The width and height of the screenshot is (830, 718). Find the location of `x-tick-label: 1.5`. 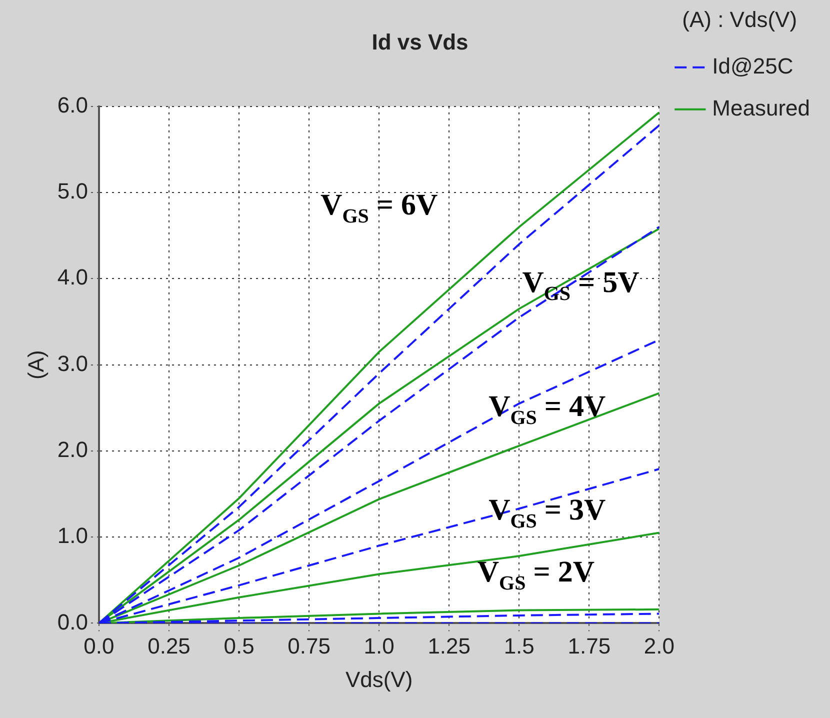

x-tick-label: 1.5 is located at coordinates (519, 645).